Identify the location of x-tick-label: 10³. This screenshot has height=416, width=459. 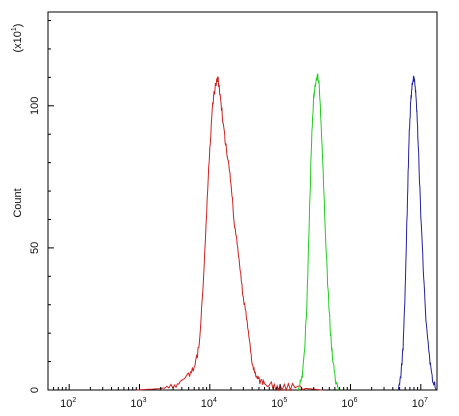
(138, 403).